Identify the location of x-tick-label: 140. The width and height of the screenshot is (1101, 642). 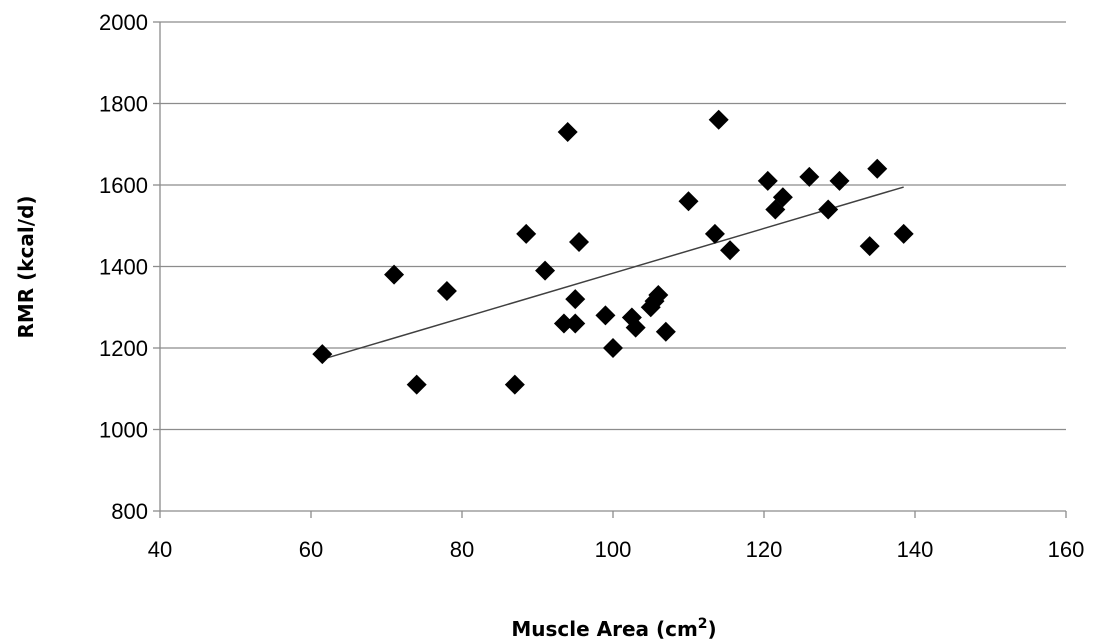
(915, 549).